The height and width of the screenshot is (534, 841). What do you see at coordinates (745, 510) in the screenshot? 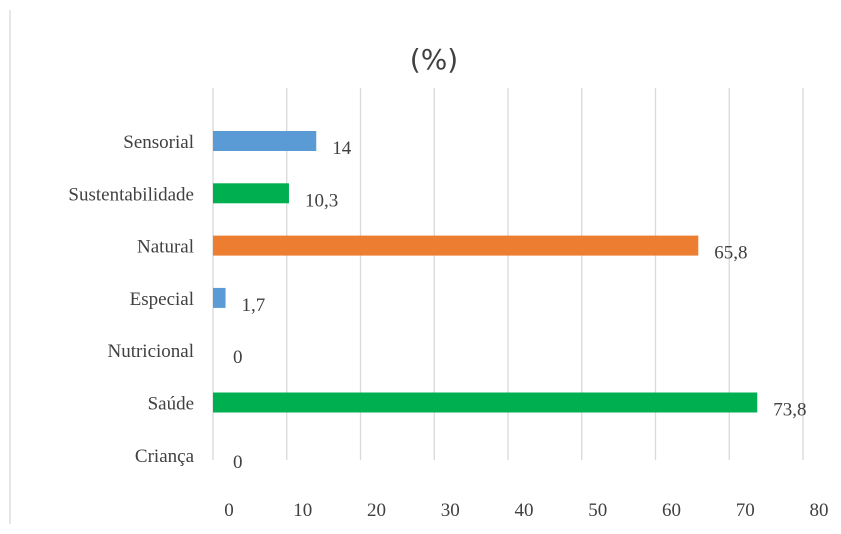
I see `x-tick-70: 70` at bounding box center [745, 510].